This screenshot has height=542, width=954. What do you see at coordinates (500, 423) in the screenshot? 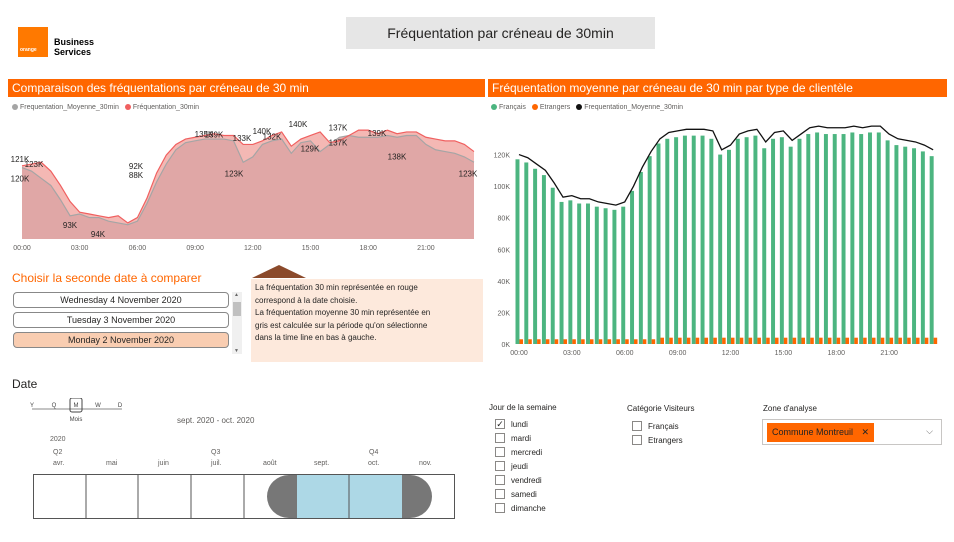
I see `checkbox-checked: ✓` at bounding box center [500, 423].